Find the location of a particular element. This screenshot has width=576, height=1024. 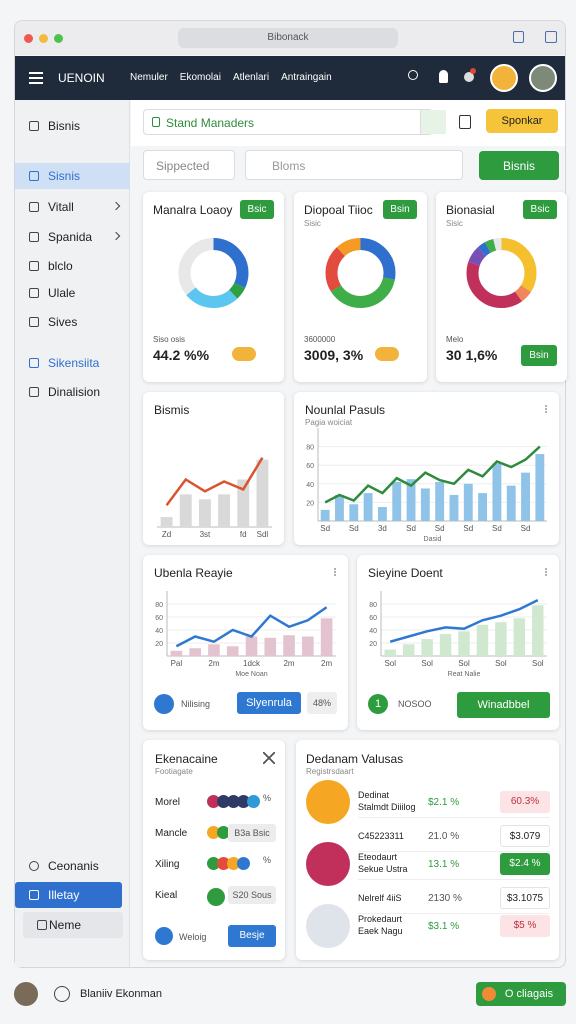

sidebar-label: Sisnis is located at coordinates (64, 176).